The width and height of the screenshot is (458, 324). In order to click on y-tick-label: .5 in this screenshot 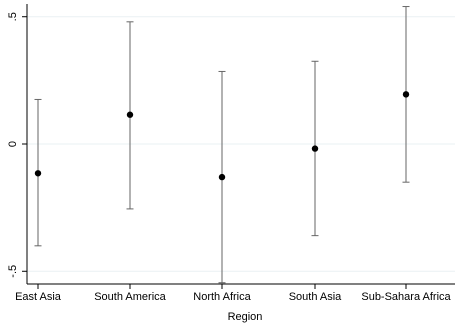, I will do `click(13, 16)`.